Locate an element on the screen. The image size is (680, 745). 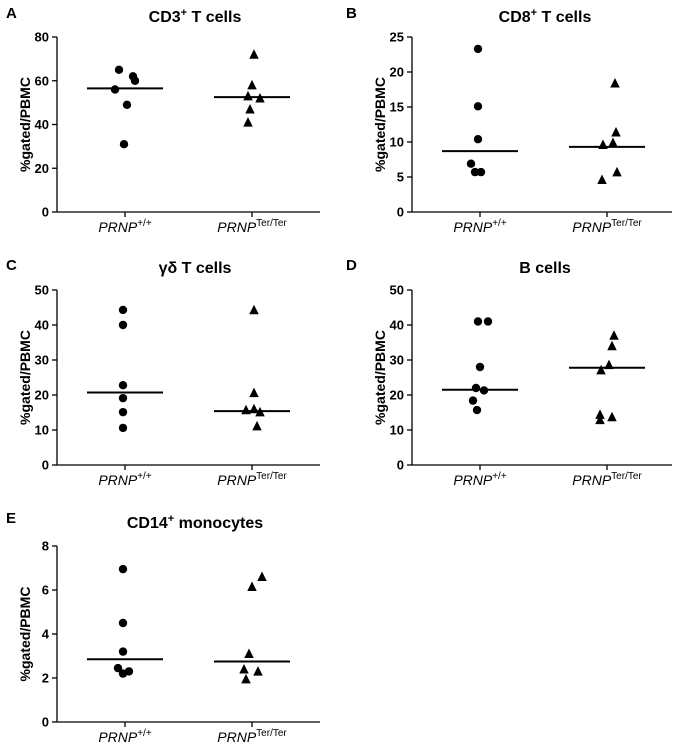
y-tick-label: 8 is located at coordinates (45, 546).